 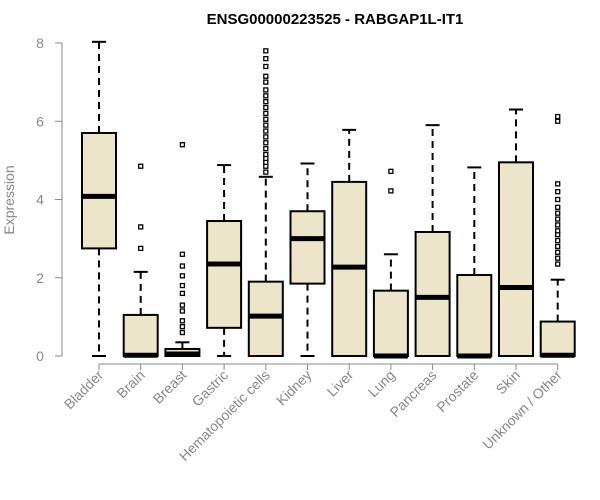 I want to click on y-tick-label: 0, so click(x=40, y=356).